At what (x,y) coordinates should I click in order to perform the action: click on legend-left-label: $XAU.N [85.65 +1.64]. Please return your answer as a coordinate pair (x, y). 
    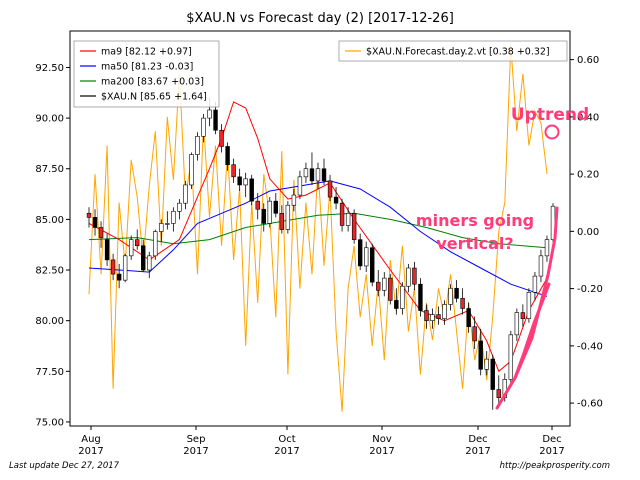
    Looking at the image, I should click on (154, 97).